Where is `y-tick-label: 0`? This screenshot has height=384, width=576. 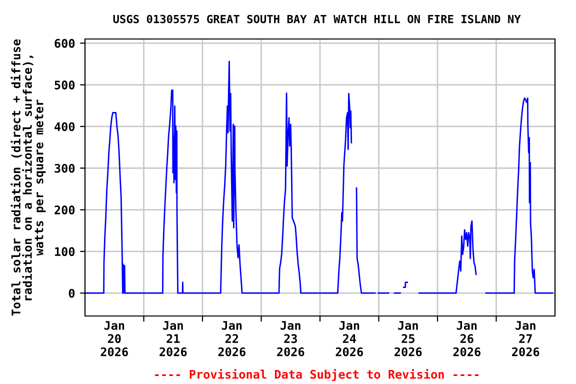 y-tick-label: 0 is located at coordinates (71, 293).